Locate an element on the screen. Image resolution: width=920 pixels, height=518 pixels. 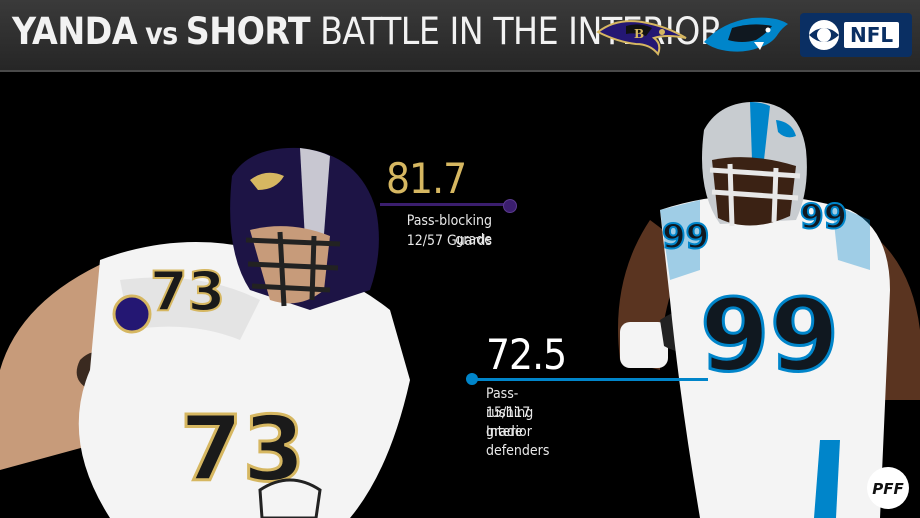
nfl-logo: NFL is located at coordinates (872, 35).